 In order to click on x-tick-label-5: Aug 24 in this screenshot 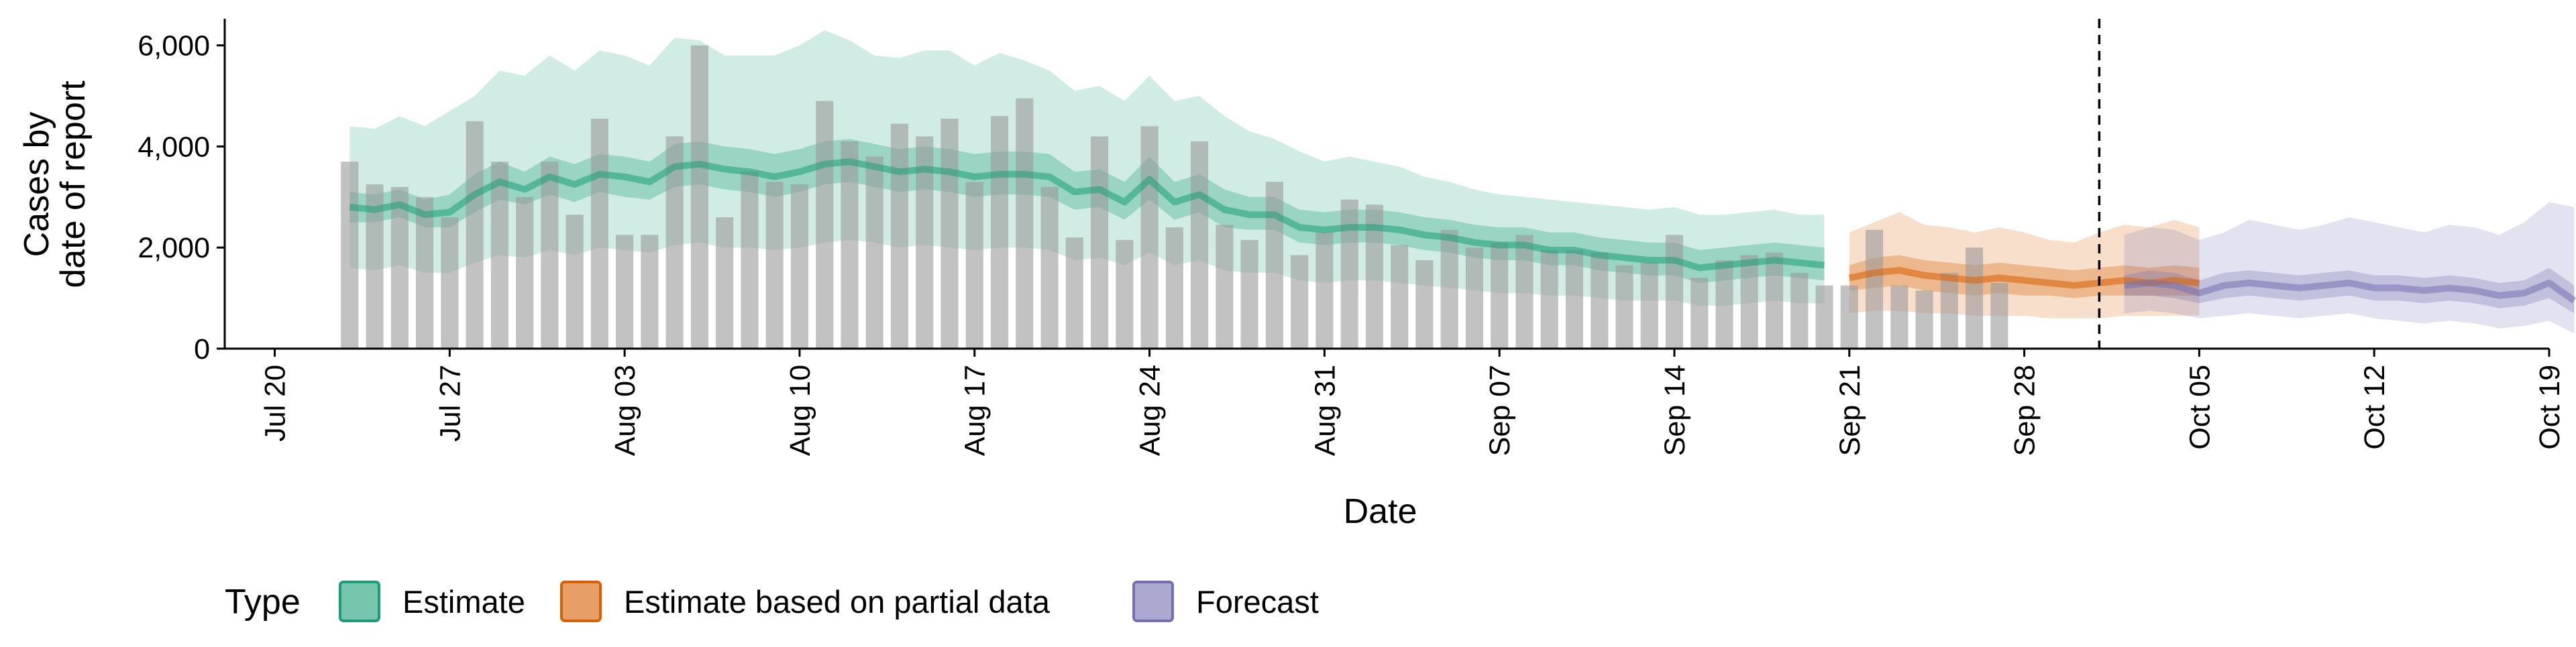, I will do `click(1150, 411)`.